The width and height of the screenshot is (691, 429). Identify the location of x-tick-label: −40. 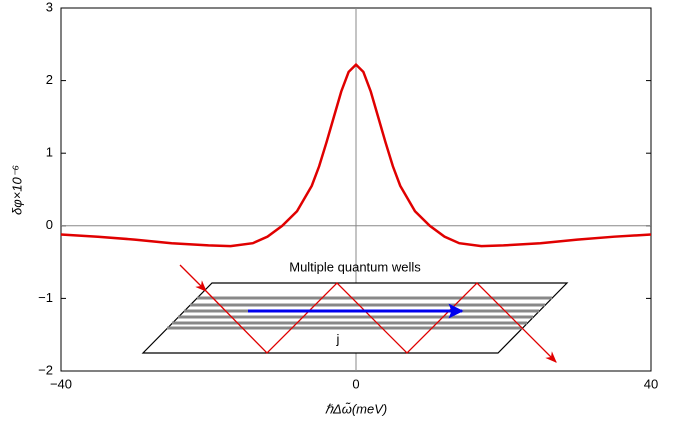
(61, 383).